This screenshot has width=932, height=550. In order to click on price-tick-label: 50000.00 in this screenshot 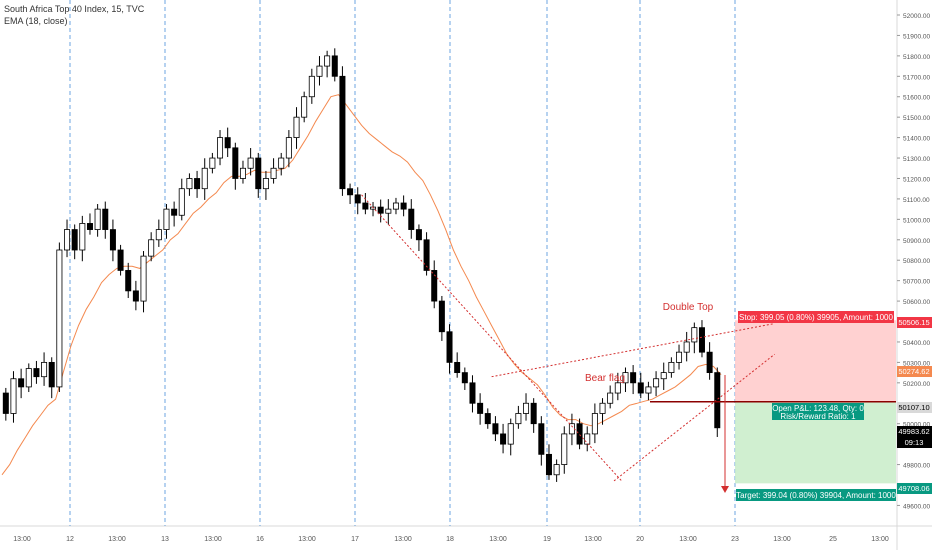, I will do `click(916, 425)`.